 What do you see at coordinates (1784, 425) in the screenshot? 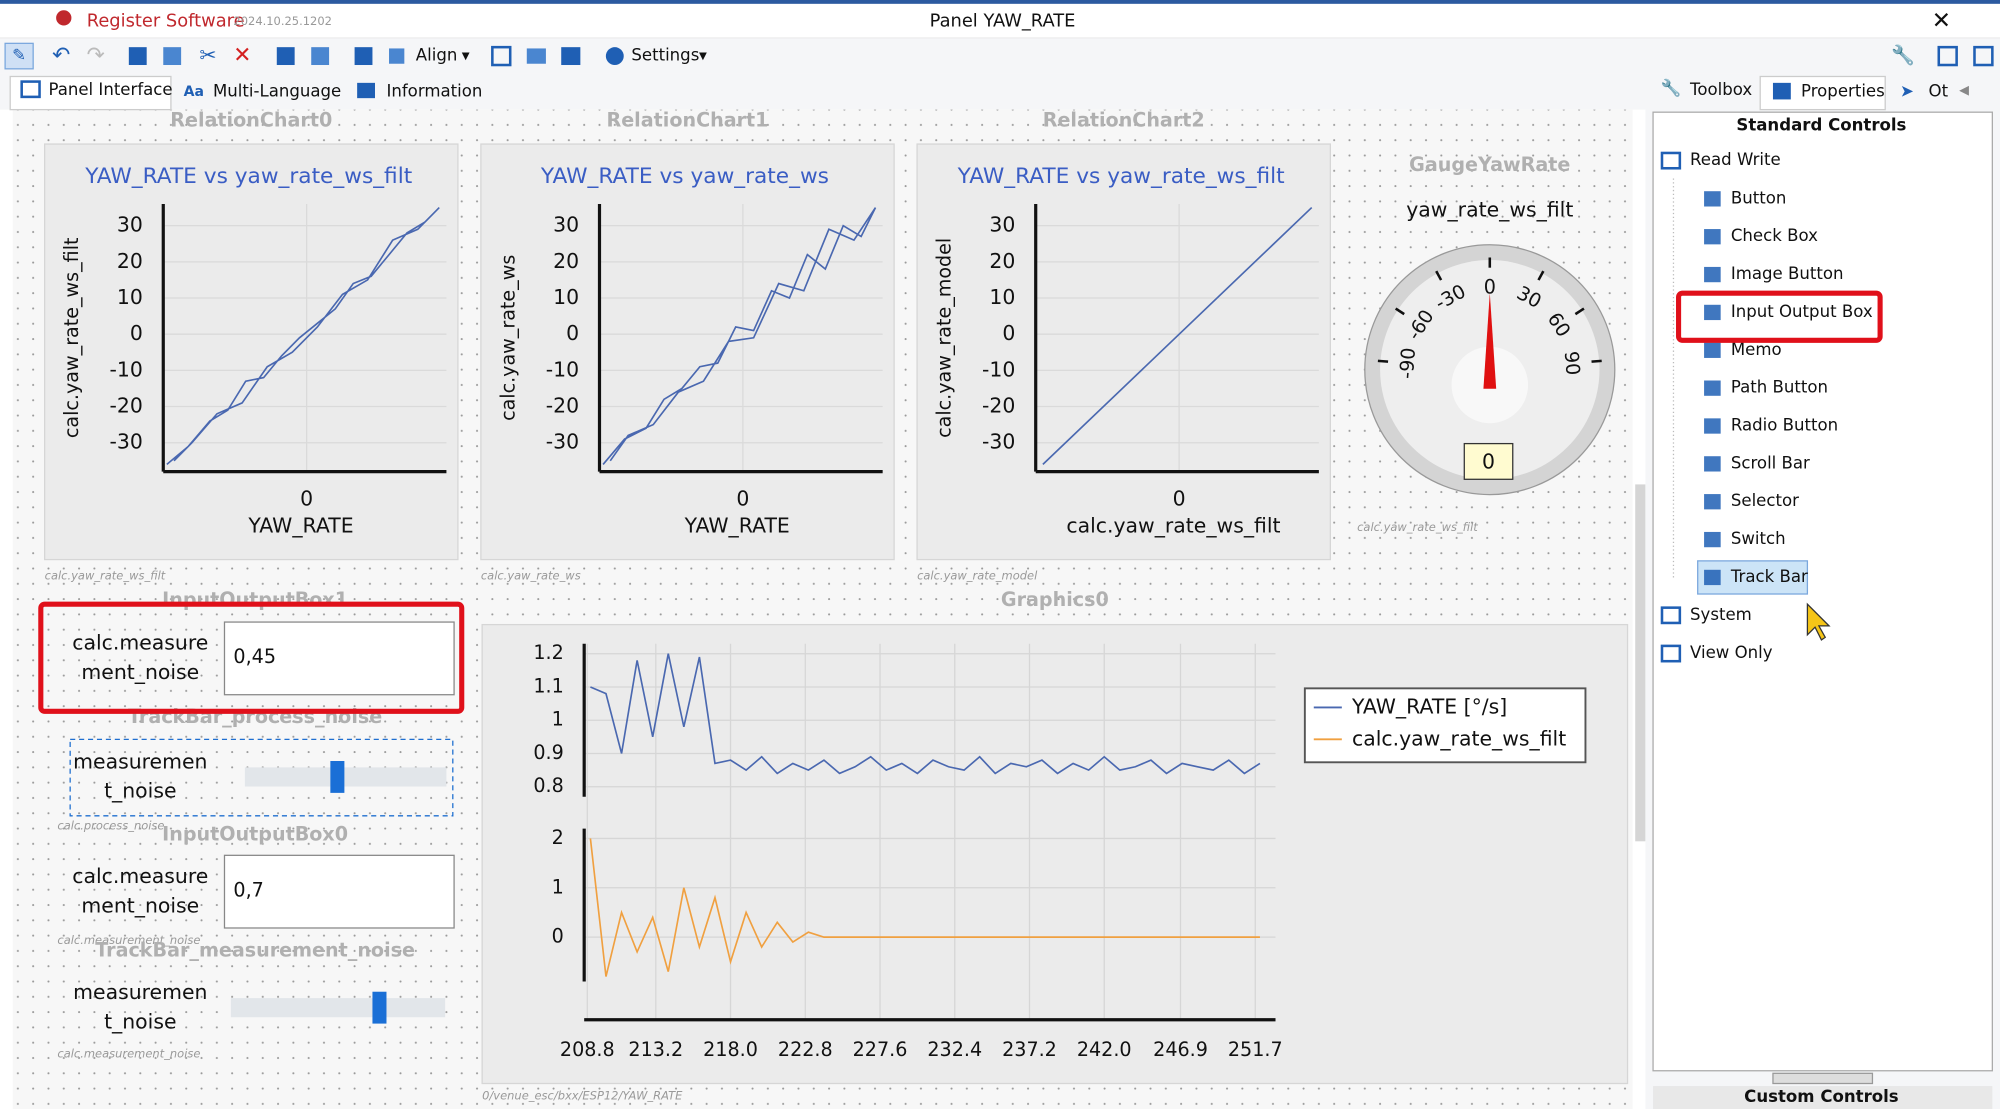
I see `toolbox-item: Radio Button` at bounding box center [1784, 425].